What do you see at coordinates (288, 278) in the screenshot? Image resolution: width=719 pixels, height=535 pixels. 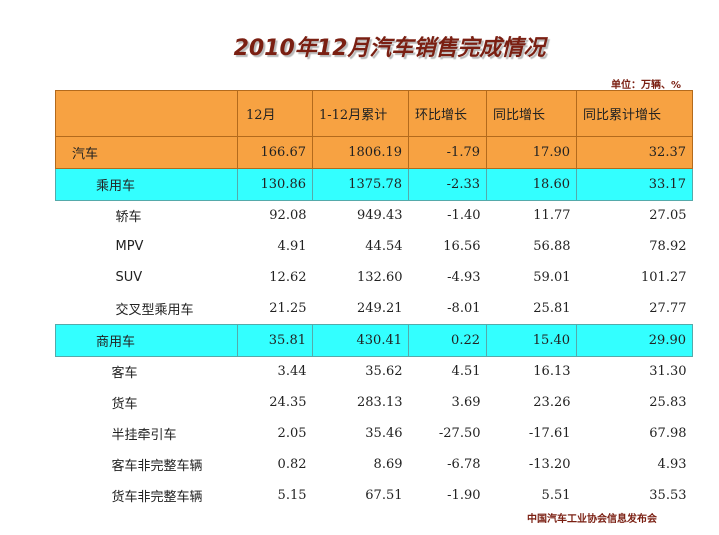 I see `table-cell: 12.62` at bounding box center [288, 278].